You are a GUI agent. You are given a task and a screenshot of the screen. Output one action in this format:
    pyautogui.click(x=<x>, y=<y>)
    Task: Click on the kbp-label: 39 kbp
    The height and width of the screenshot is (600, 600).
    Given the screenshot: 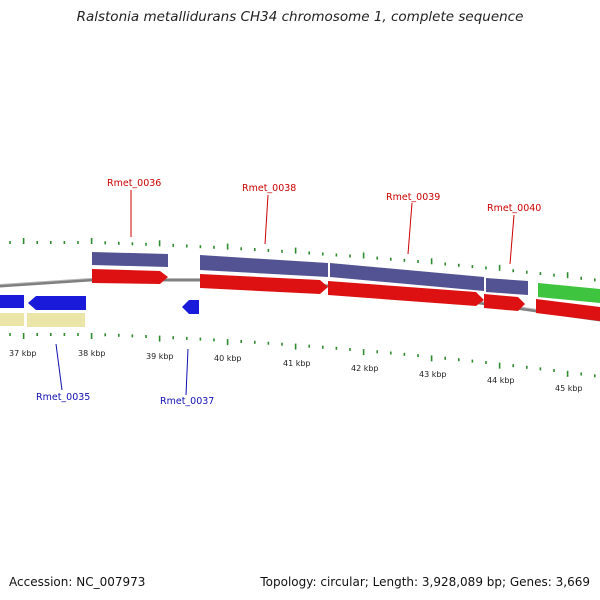 What is the action you would take?
    pyautogui.click(x=160, y=356)
    